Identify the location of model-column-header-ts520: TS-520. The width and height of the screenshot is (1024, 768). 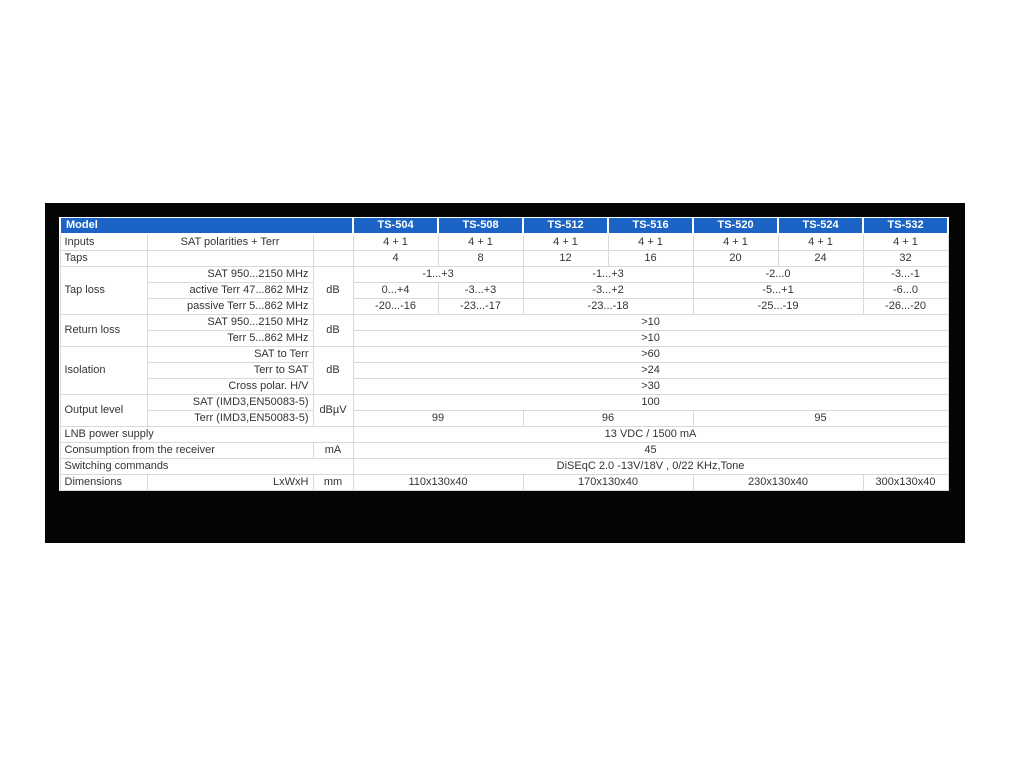
(736, 226).